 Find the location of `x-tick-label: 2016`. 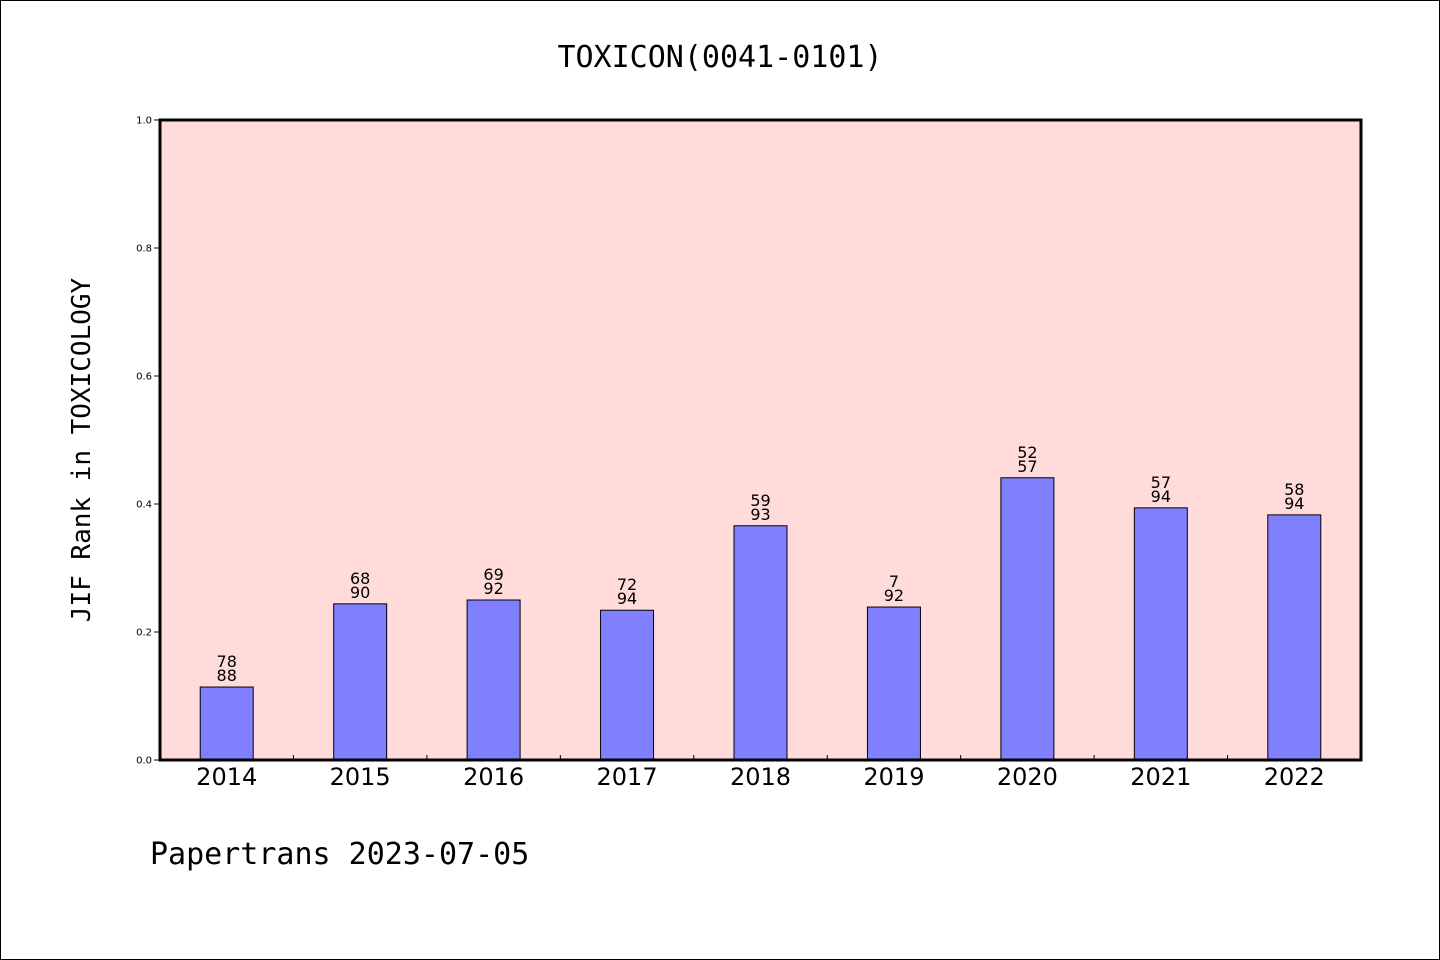

x-tick-label: 2016 is located at coordinates (493, 777).